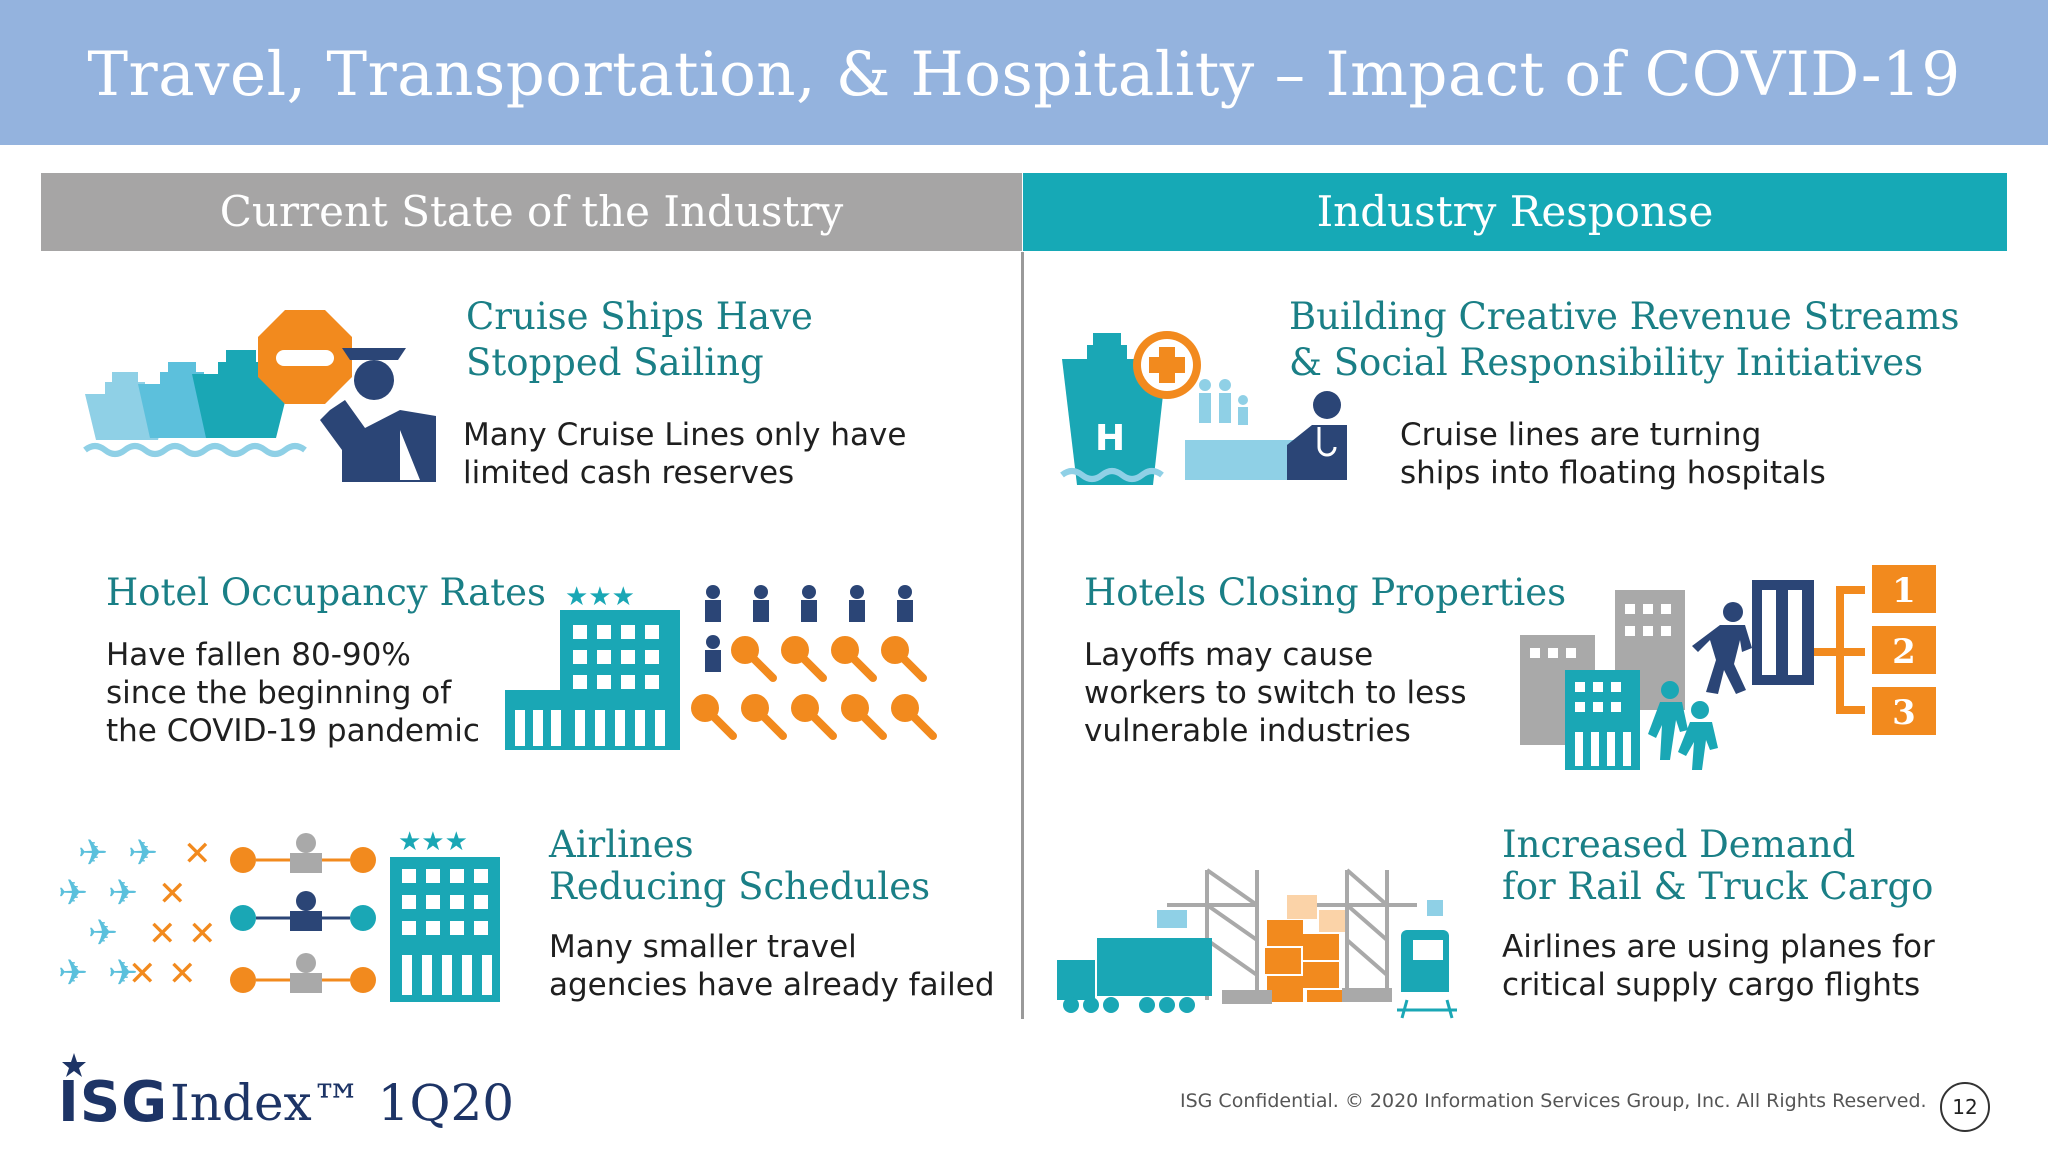 This screenshot has height=1152, width=2048. Describe the element at coordinates (1718, 947) in the screenshot. I see `cargo-body-line1: Airlines are using planes for` at that location.